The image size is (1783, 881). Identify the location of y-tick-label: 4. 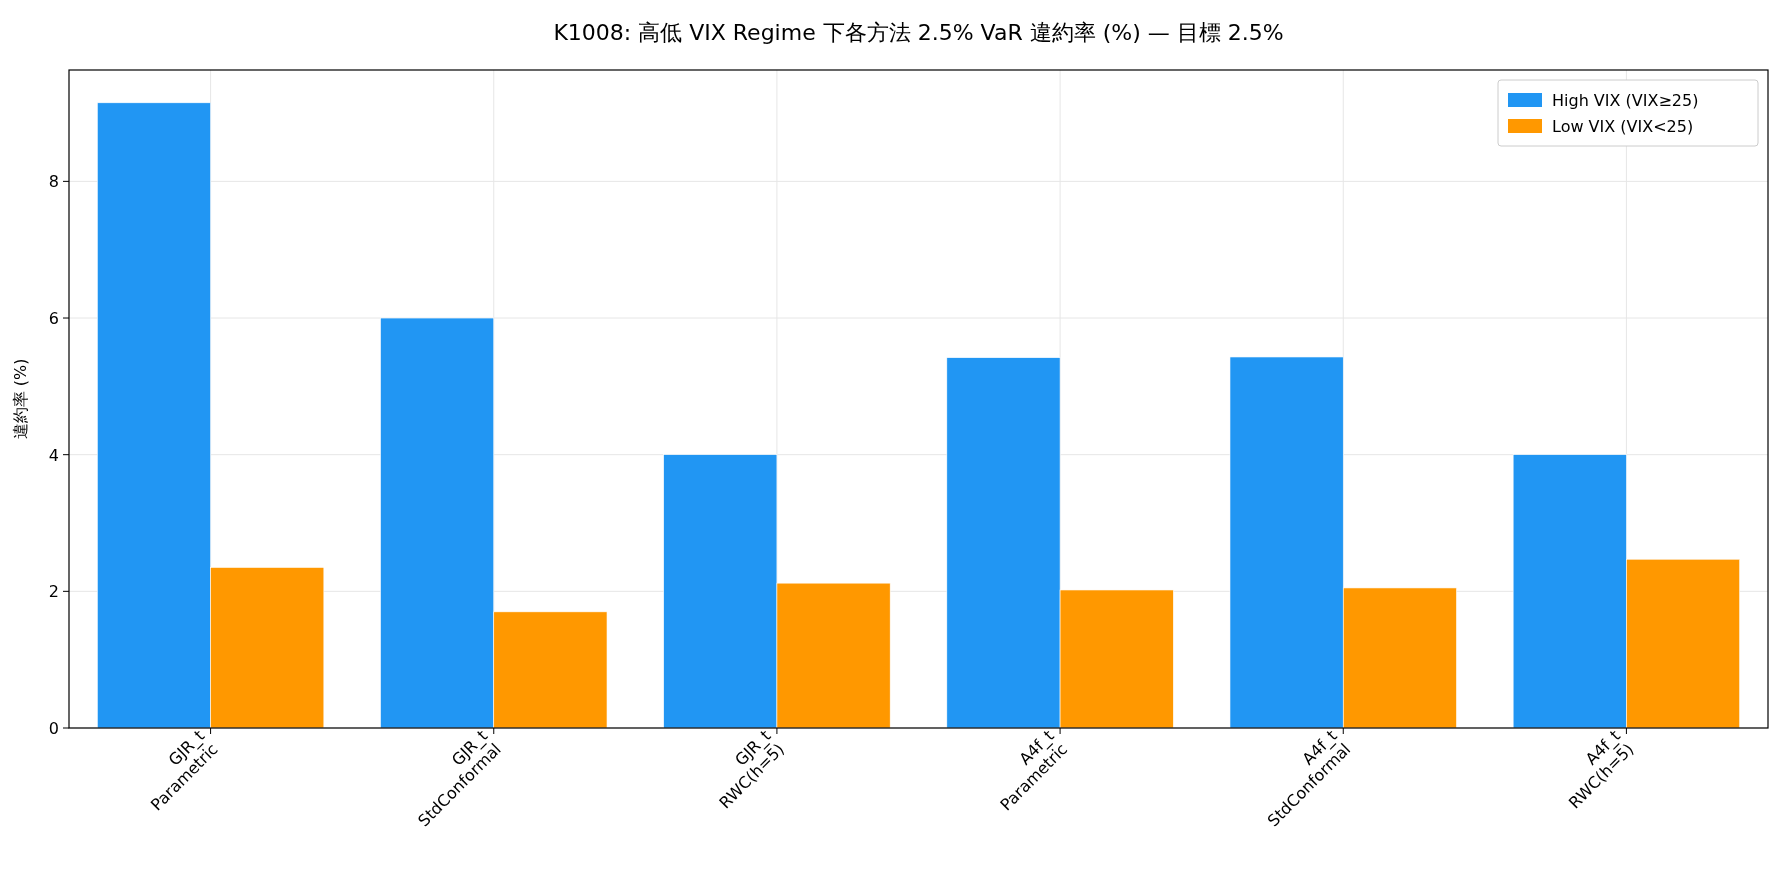
(53, 455).